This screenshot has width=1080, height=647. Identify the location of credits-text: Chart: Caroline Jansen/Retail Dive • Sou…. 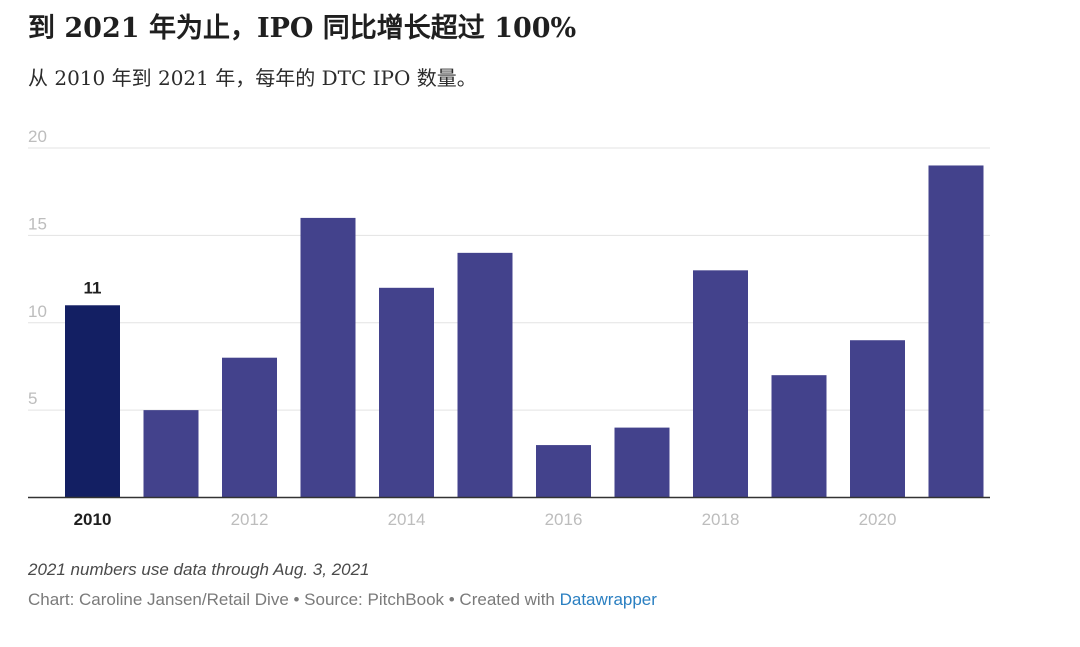
(294, 599).